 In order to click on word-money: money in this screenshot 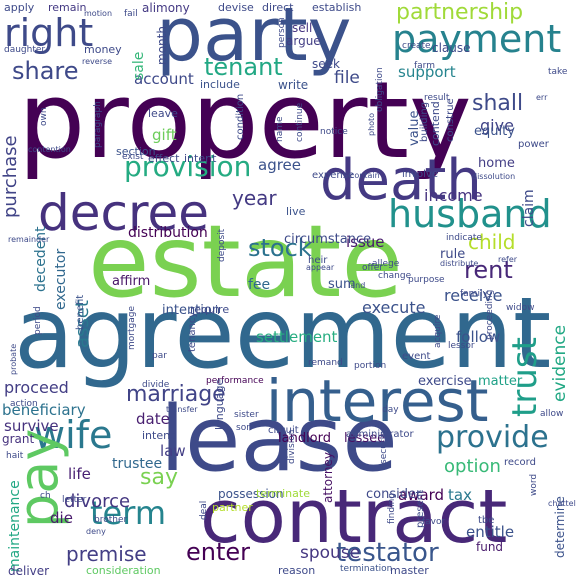, I will do `click(103, 49)`.